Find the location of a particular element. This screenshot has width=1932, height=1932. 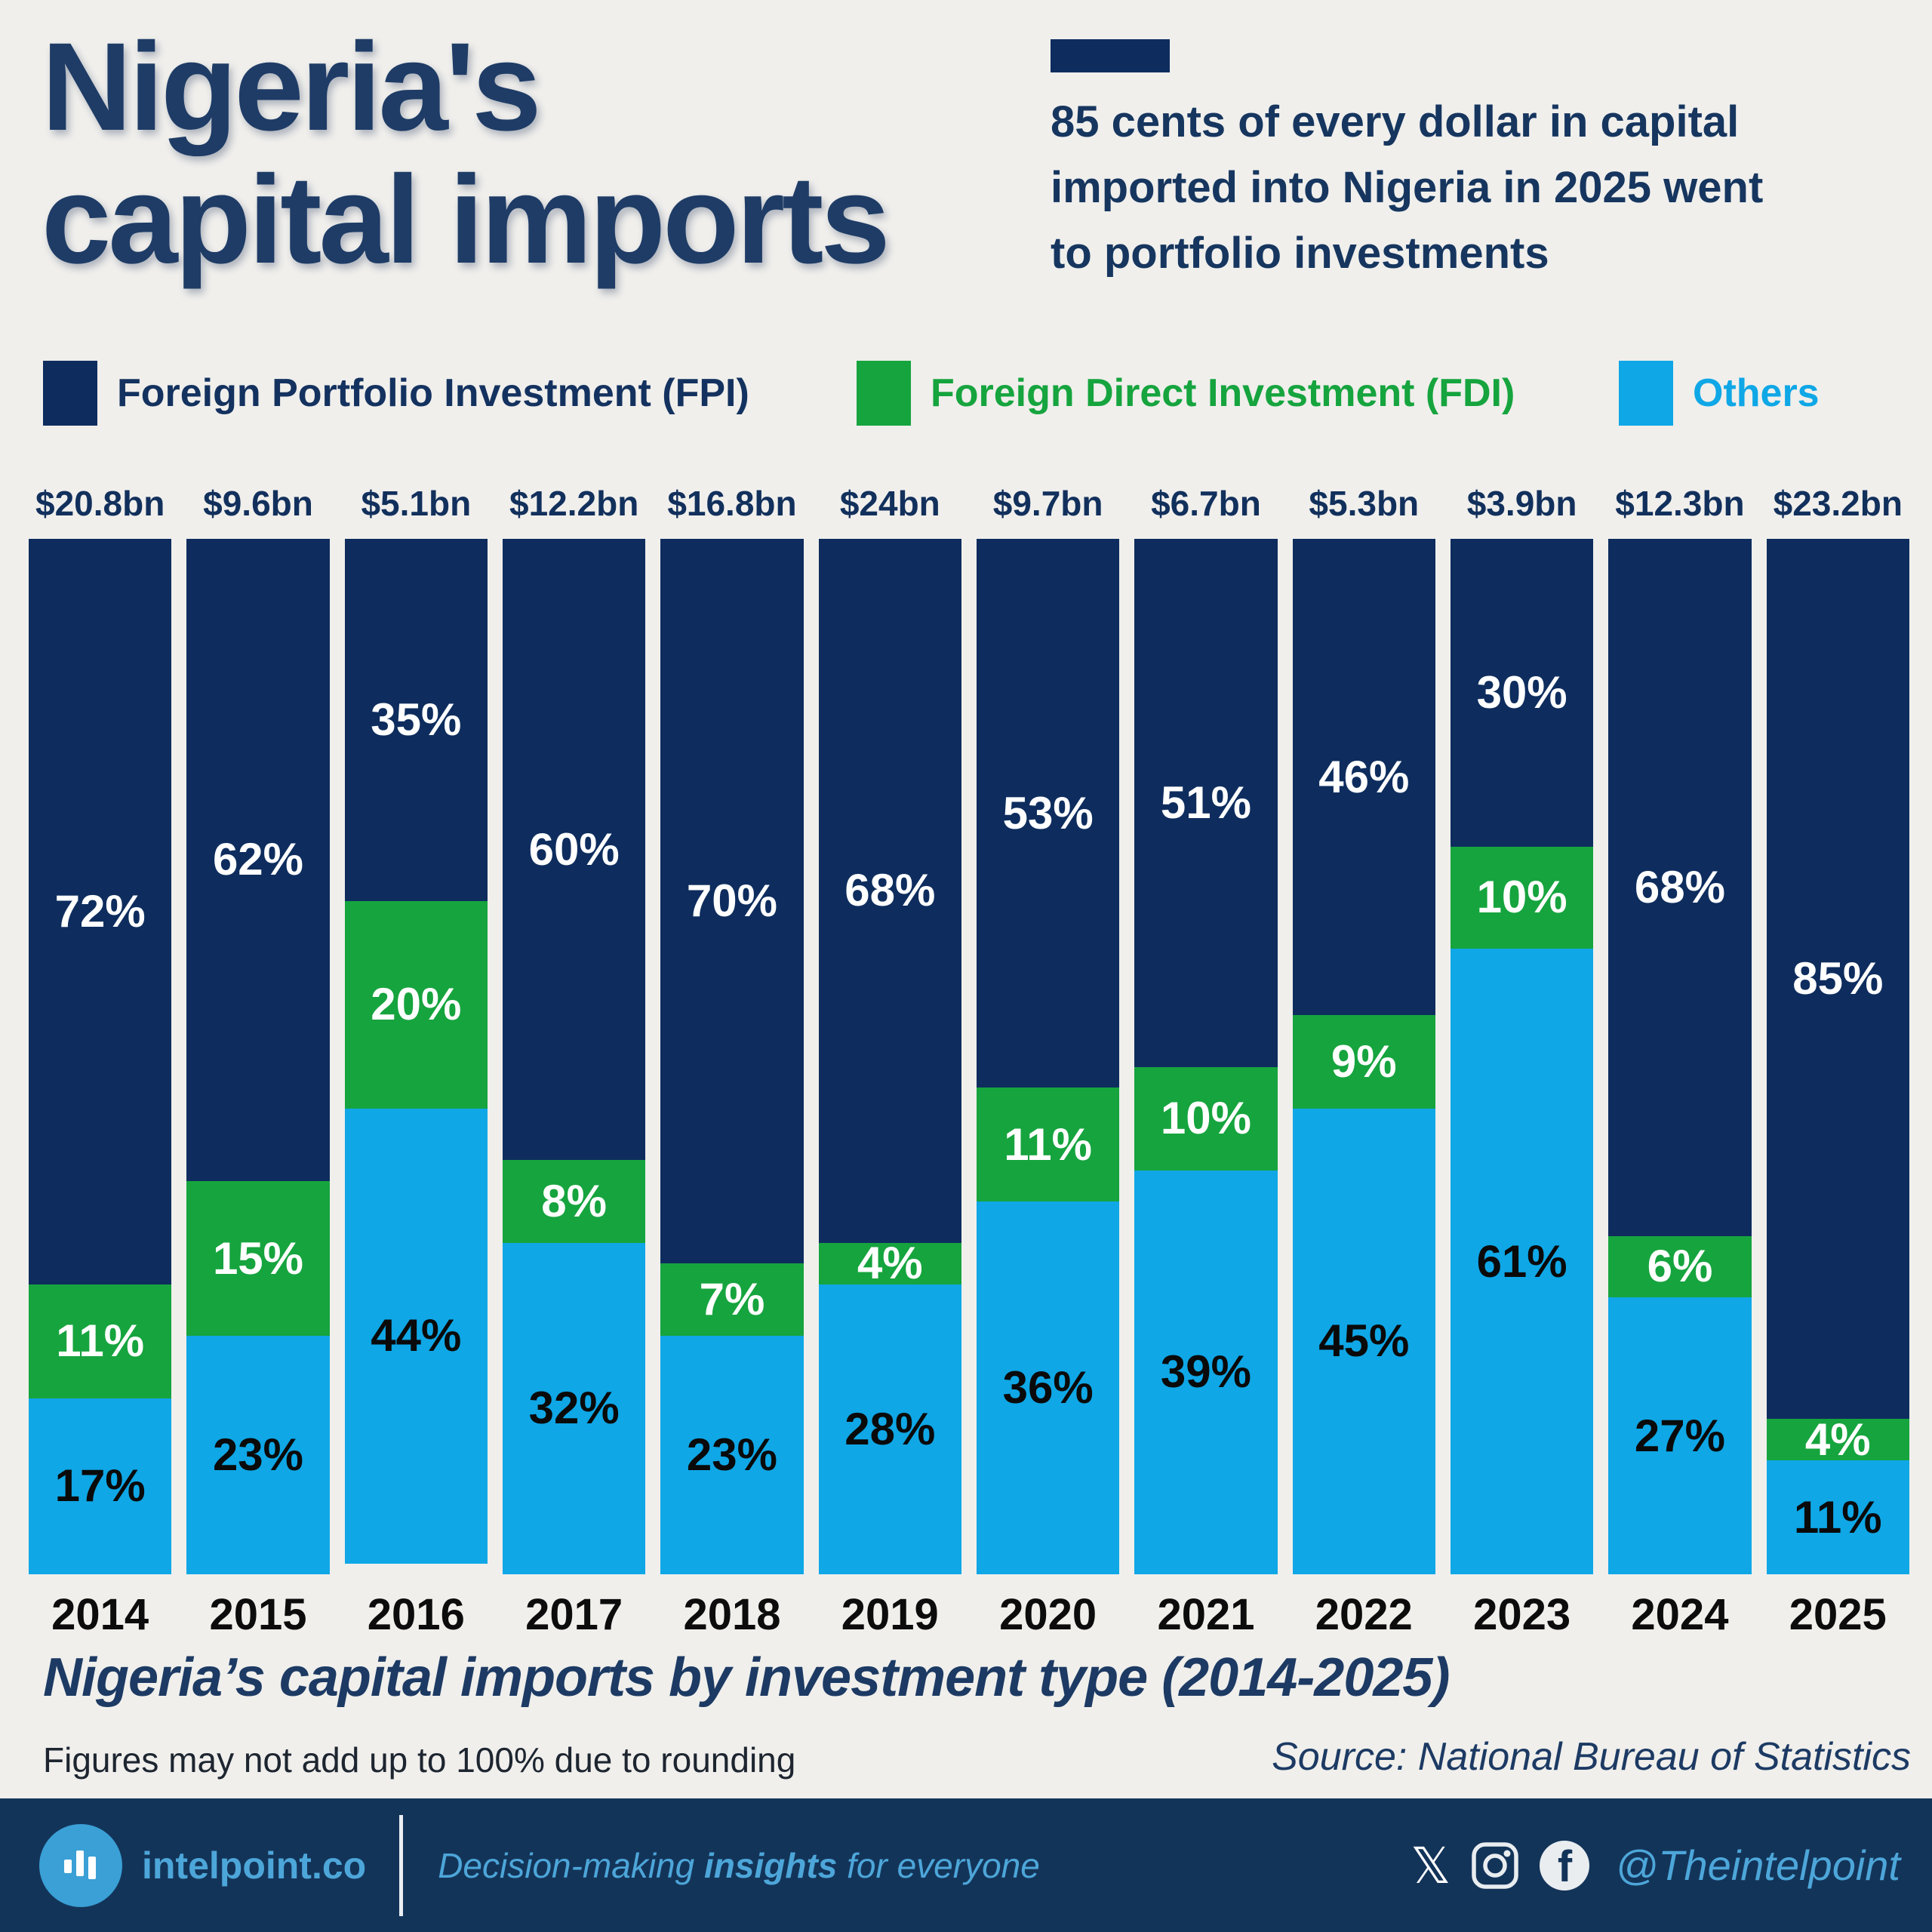

stacked-bar-2024: 68% 6% 27% is located at coordinates (1680, 1056).